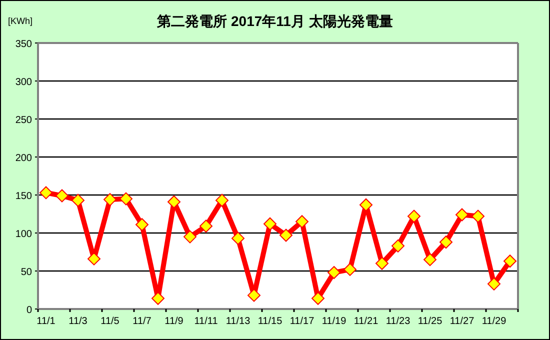 The width and height of the screenshot is (550, 340). Describe the element at coordinates (430, 321) in the screenshot. I see `x-tick-label: 11/25` at that location.